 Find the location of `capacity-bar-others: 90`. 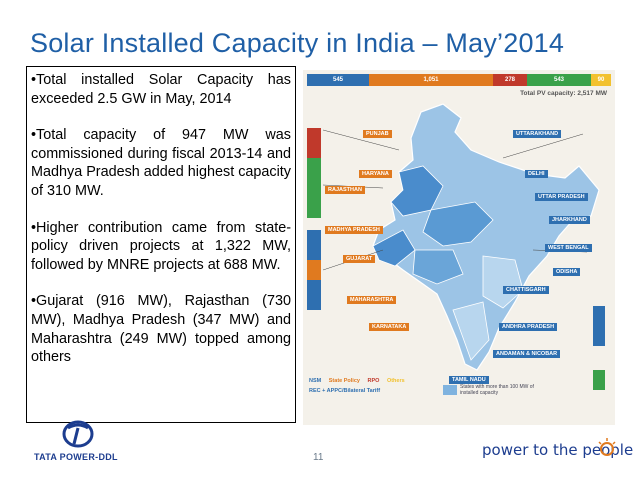

capacity-bar-others: 90 is located at coordinates (601, 80).